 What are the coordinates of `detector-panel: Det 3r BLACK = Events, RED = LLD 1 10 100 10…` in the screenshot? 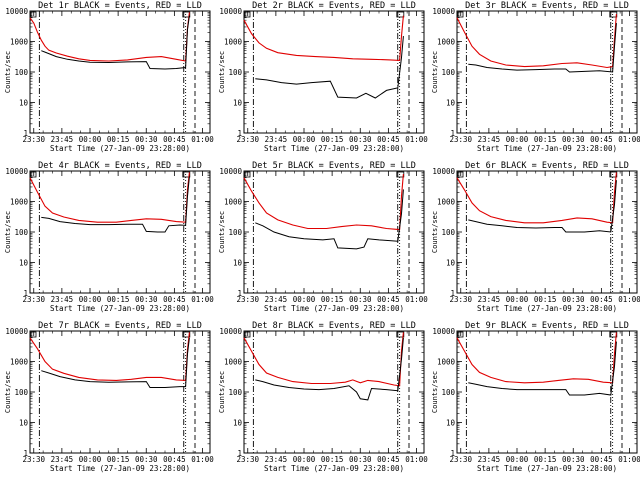 It's located at (535, 77).